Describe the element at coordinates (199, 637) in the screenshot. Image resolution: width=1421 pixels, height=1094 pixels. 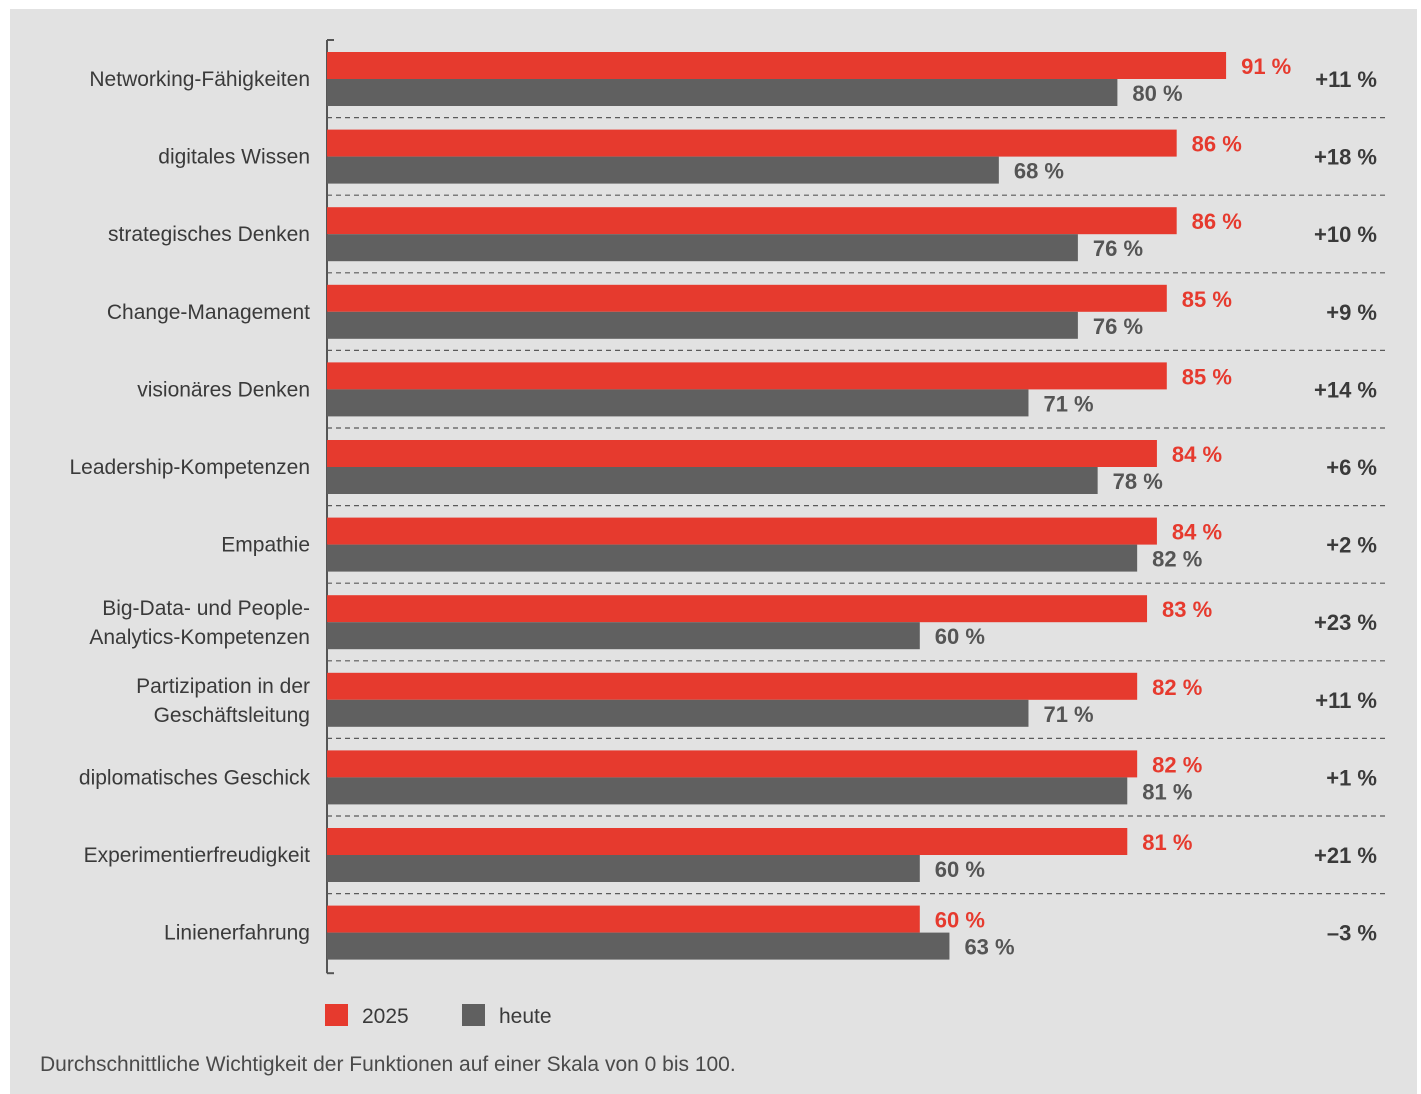
I see `category-label: Analytics-Kompetenzen` at that location.